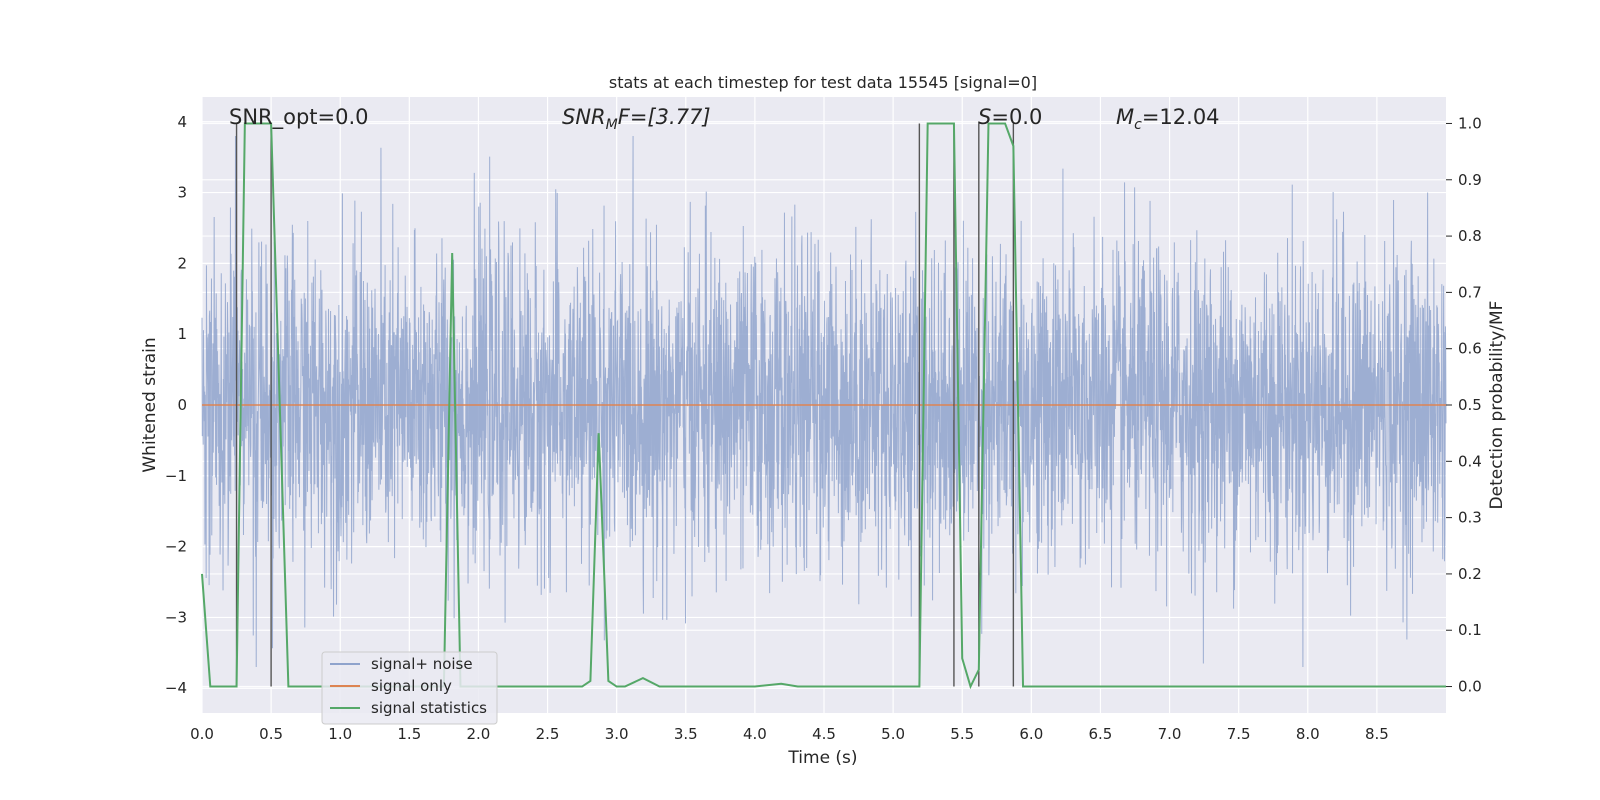 The width and height of the screenshot is (1600, 800). Describe the element at coordinates (1239, 734) in the screenshot. I see `x-tick-label: 7.5` at that location.